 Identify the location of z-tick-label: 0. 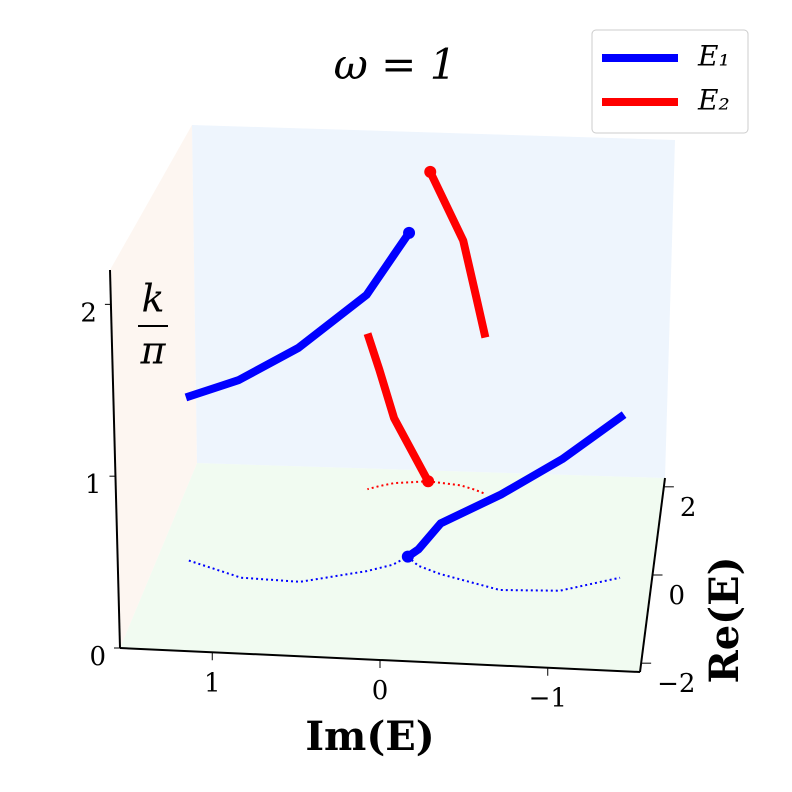
(97, 657).